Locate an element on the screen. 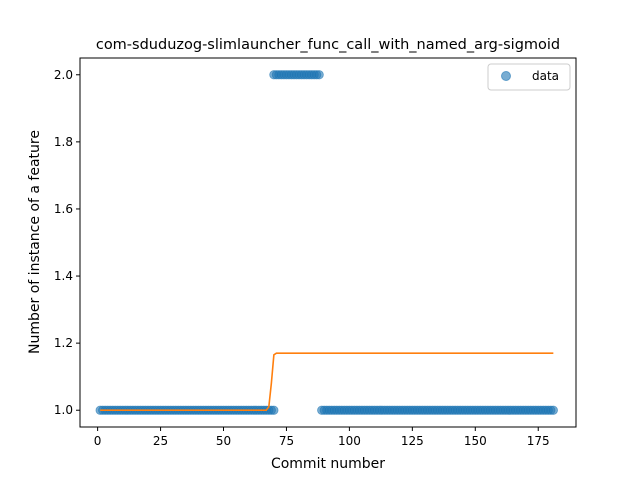 The height and width of the screenshot is (480, 640). x-tick-label: 100 is located at coordinates (349, 441).